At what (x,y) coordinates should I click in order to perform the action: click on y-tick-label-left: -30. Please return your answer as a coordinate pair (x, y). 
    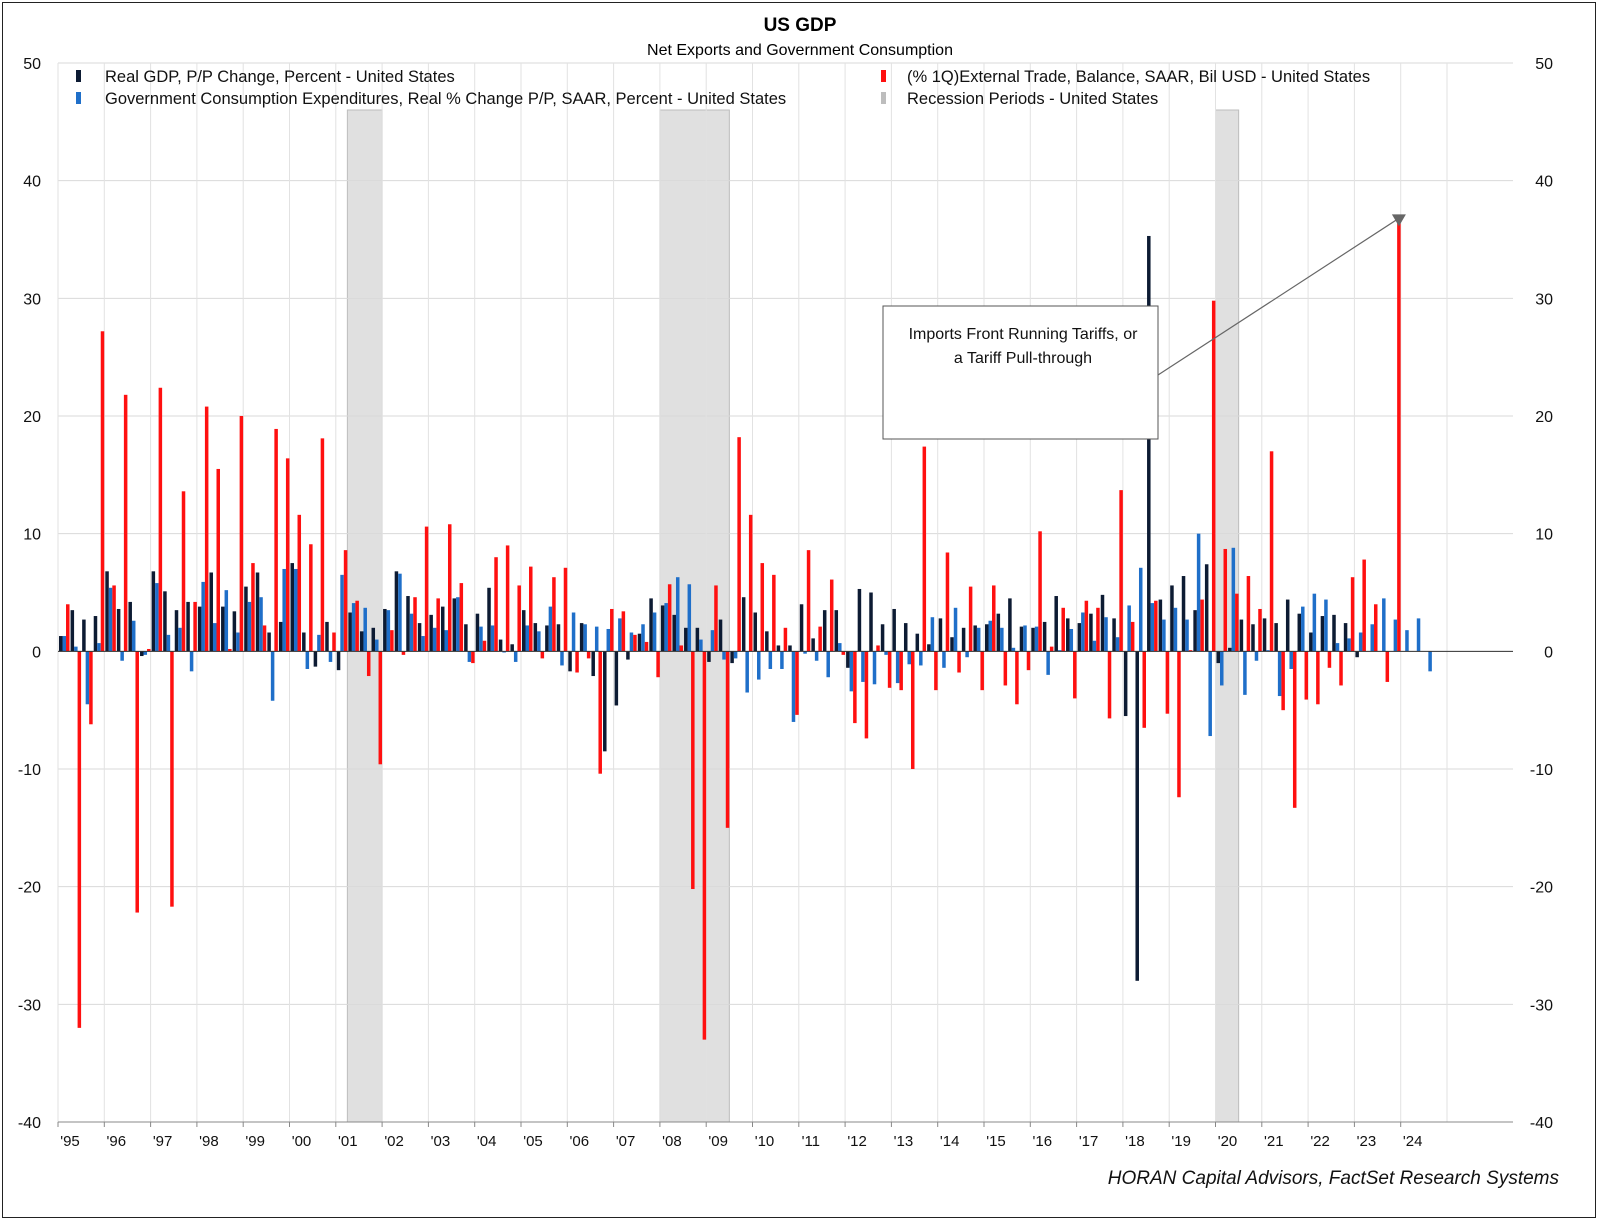
    Looking at the image, I should click on (29, 1005).